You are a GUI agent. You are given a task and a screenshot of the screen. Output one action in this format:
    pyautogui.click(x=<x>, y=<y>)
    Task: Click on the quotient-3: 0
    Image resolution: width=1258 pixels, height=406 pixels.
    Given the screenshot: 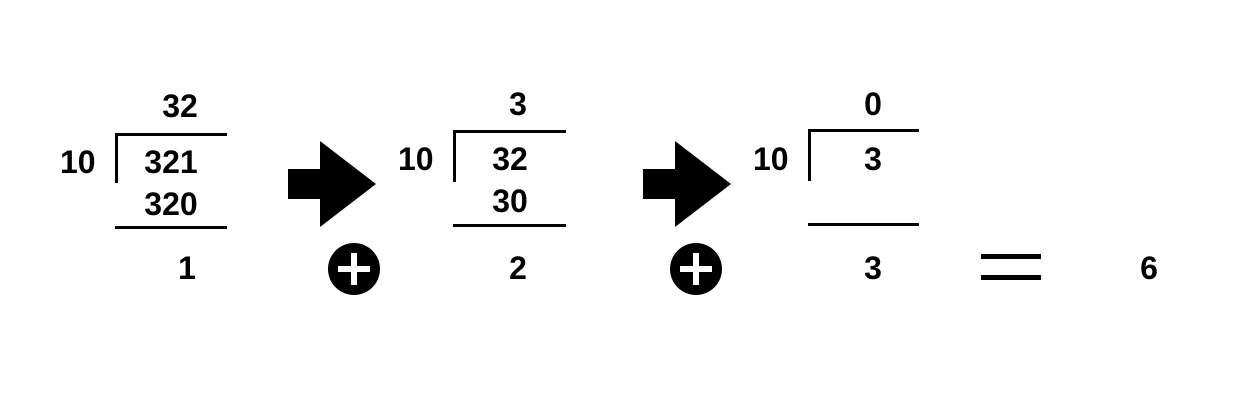 What is the action you would take?
    pyautogui.click(x=873, y=104)
    